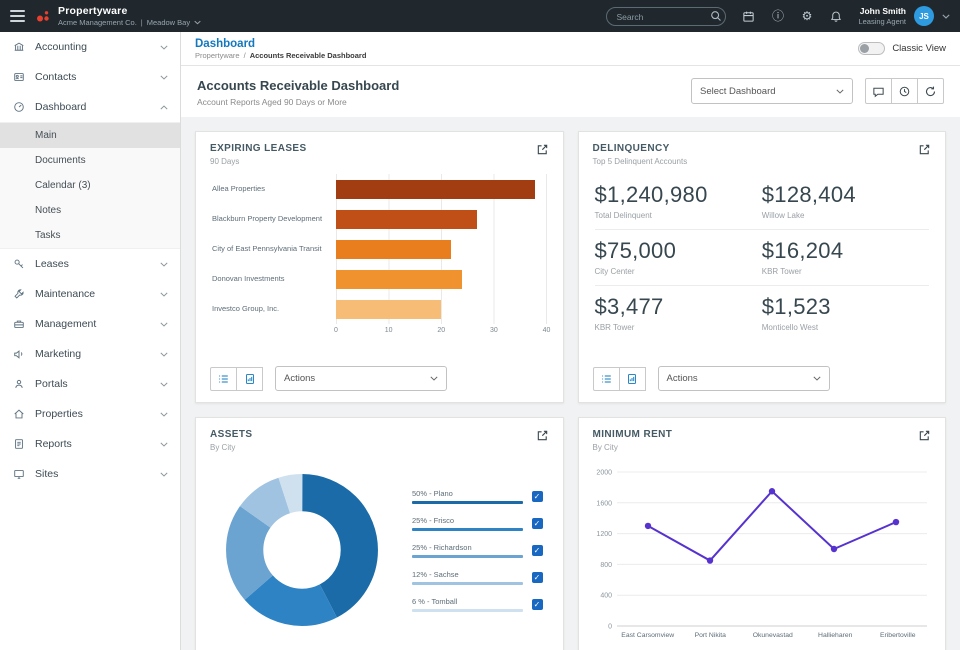  I want to click on notifications-icon, so click(835, 16).